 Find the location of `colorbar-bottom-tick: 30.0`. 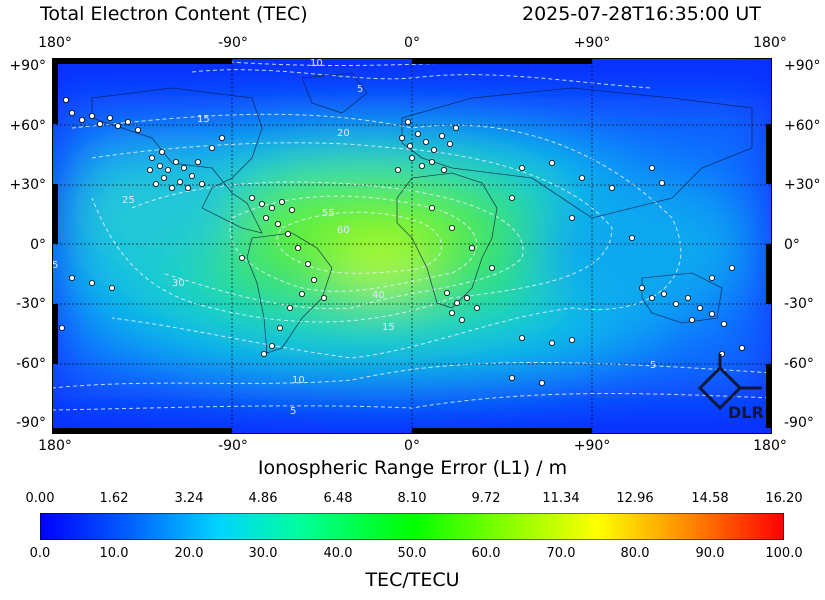

colorbar-bottom-tick: 30.0 is located at coordinates (263, 553).